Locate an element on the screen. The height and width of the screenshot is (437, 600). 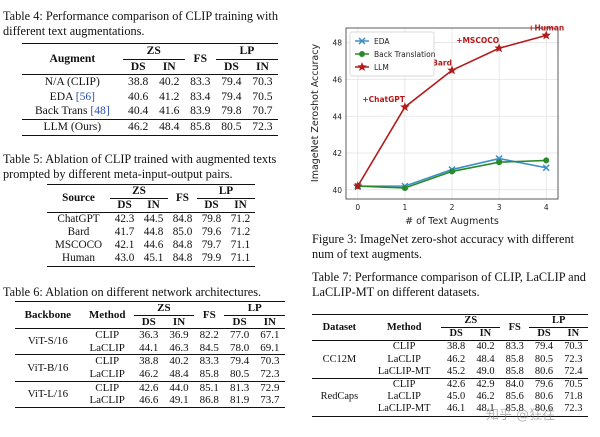
table7-col-zs-in: IN is located at coordinates (485, 334).